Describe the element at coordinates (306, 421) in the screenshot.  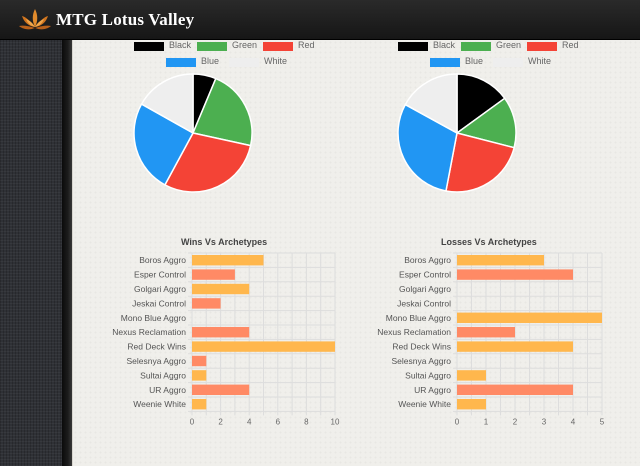
I see `x-tick-label: 8` at that location.